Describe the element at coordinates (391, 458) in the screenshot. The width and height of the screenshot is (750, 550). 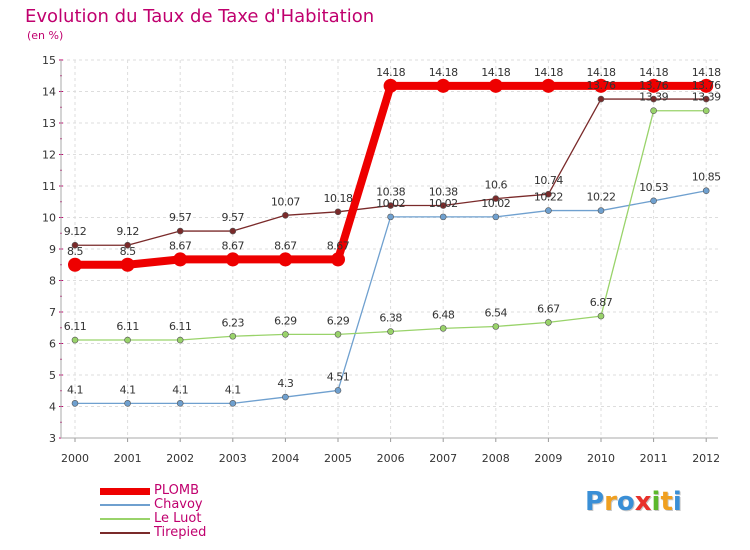
I see `x-tick-label: 2006` at that location.